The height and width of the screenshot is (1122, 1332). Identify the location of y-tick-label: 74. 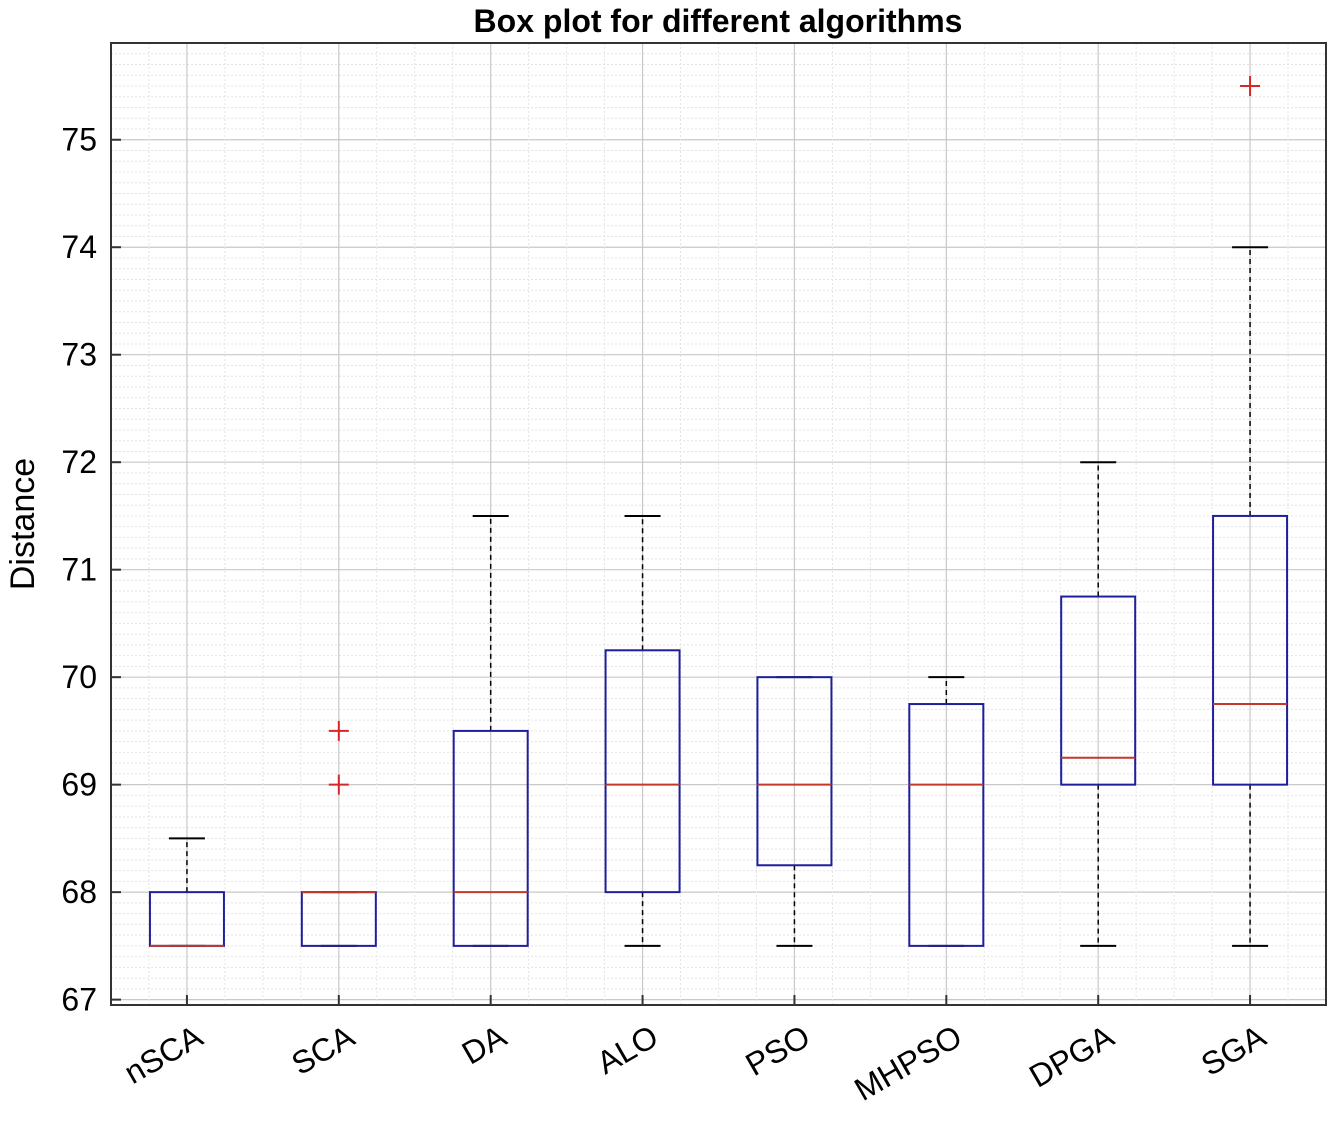
(79, 247).